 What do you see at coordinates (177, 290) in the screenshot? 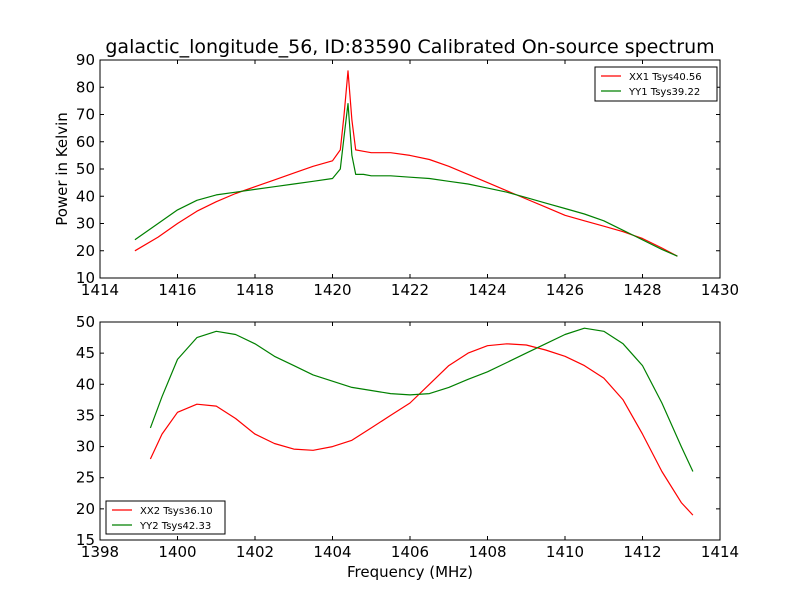
I see `top-x-tick-label: 1416` at bounding box center [177, 290].